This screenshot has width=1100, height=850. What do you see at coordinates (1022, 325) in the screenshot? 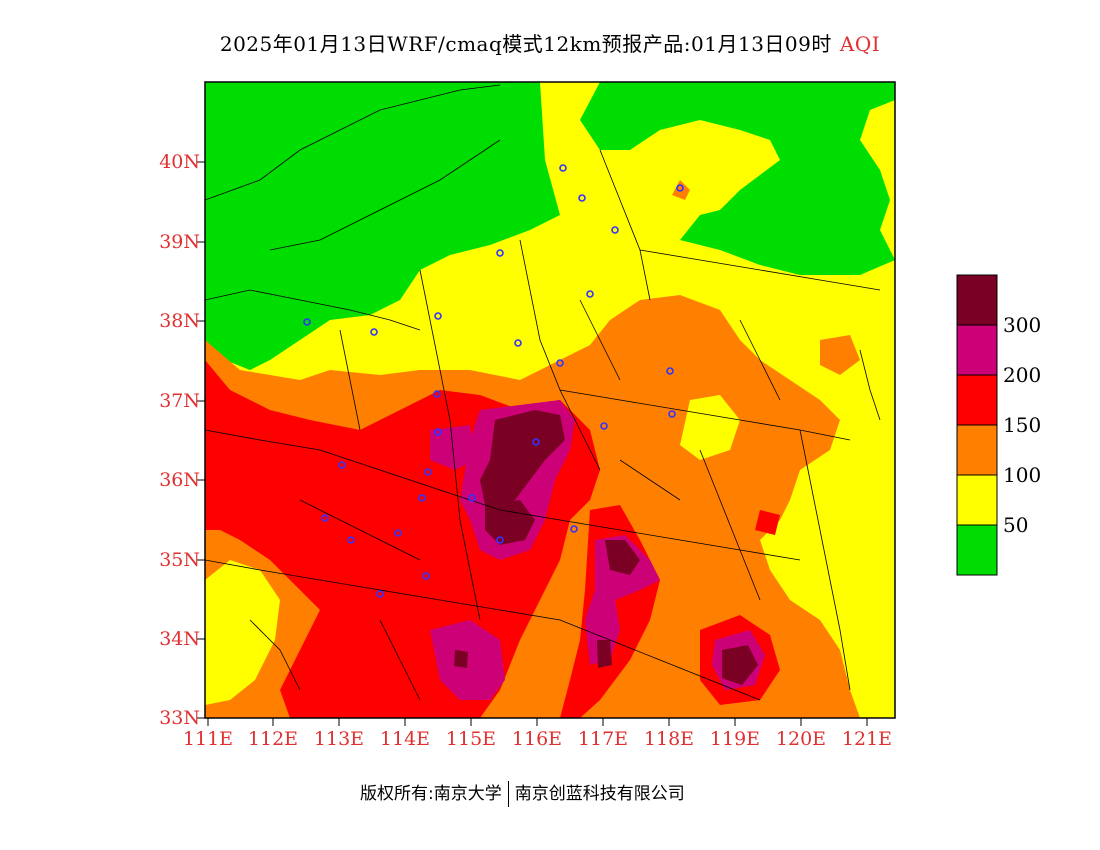
I see `legend-label-300: 300` at bounding box center [1022, 325].